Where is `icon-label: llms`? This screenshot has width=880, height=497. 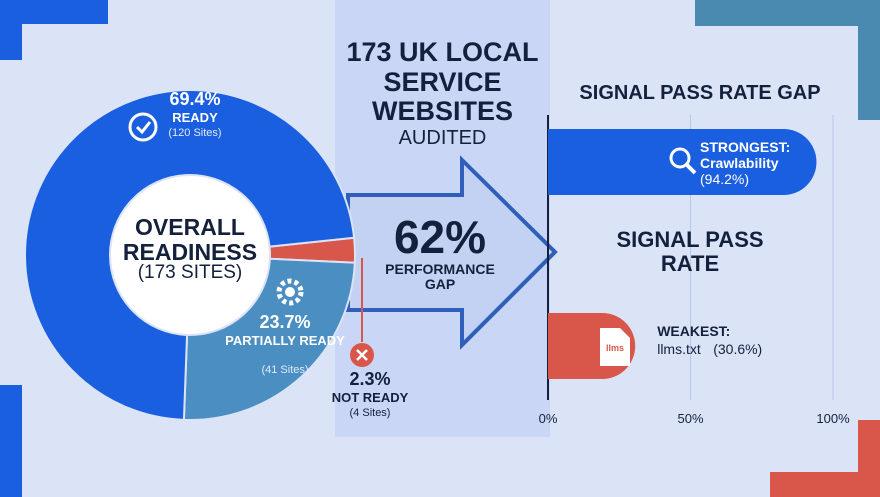
icon-label: llms is located at coordinates (614, 348).